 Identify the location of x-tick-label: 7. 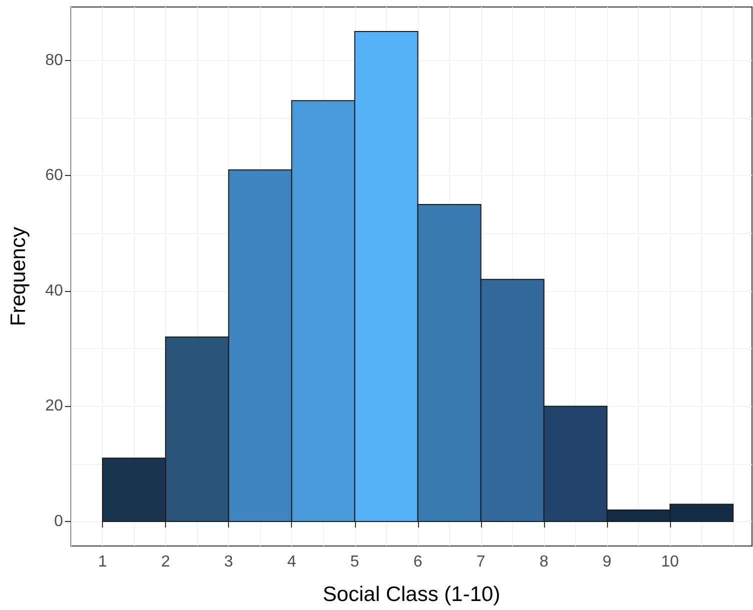
(481, 562).